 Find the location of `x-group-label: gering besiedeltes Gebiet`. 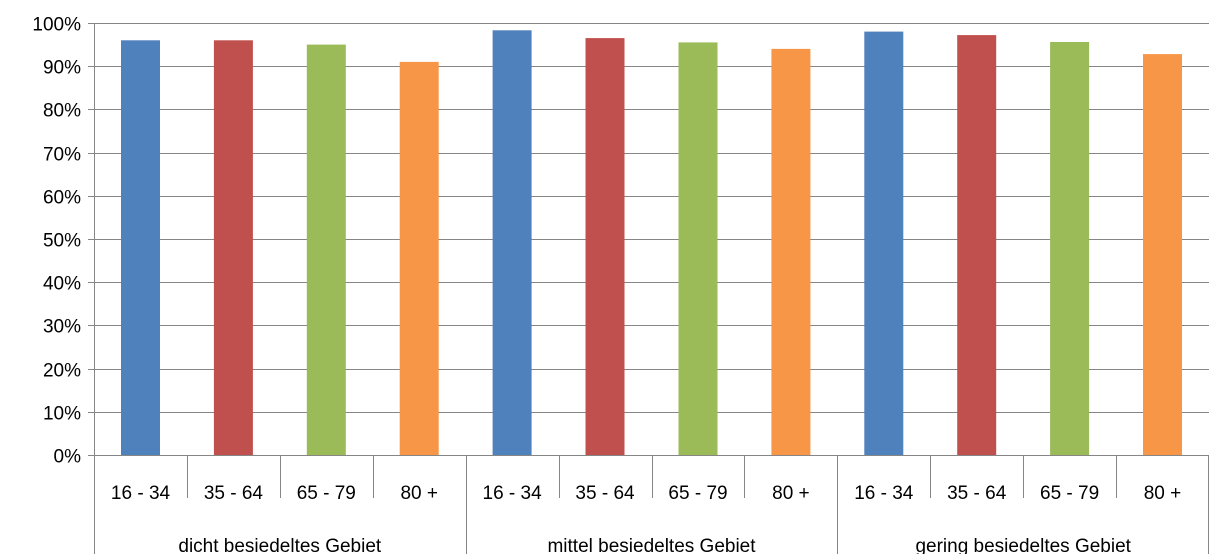

x-group-label: gering besiedeltes Gebiet is located at coordinates (1023, 545).